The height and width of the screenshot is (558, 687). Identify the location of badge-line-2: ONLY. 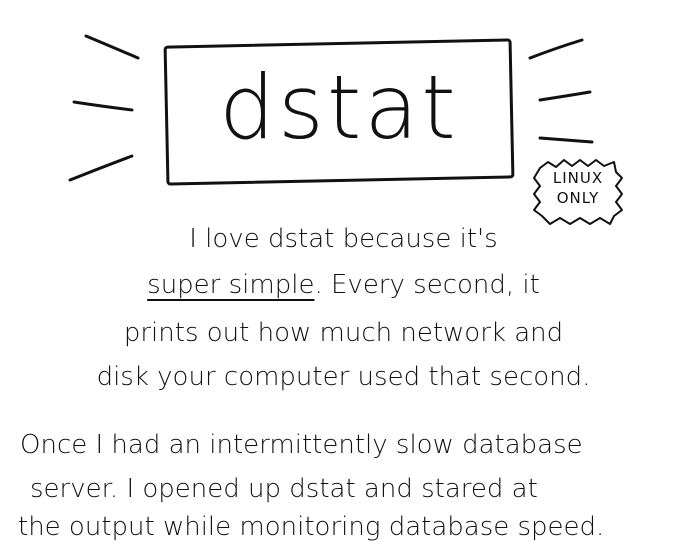
(578, 198).